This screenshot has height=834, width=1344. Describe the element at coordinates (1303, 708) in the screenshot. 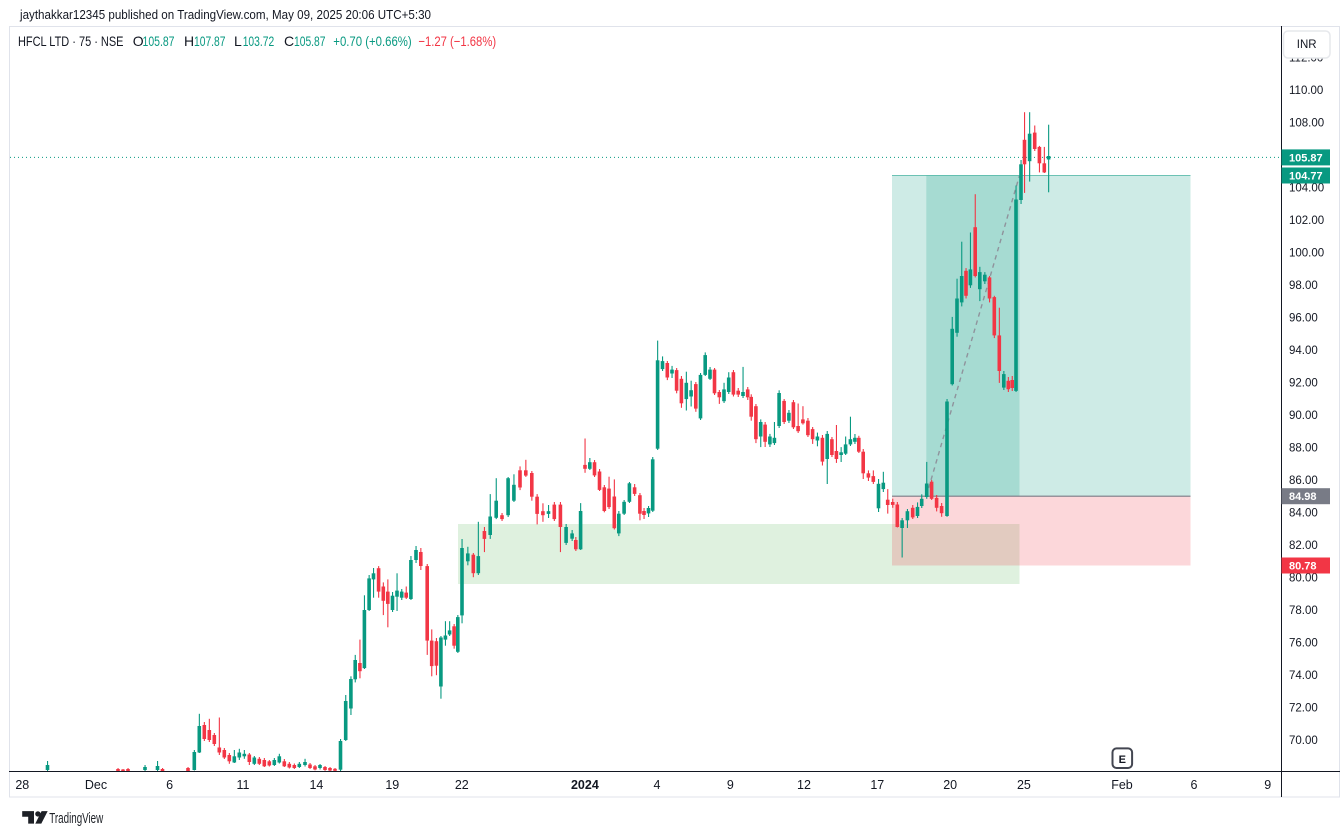

I see `svg-text: 72.00` at that location.